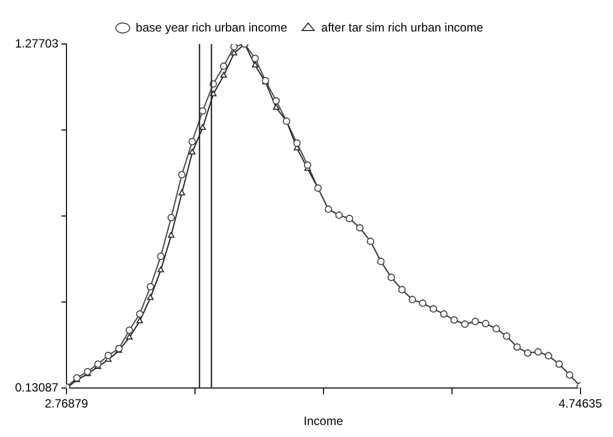 Image resolution: width=613 pixels, height=437 pixels. Describe the element at coordinates (324, 421) in the screenshot. I see `x-axis-title: Income` at that location.